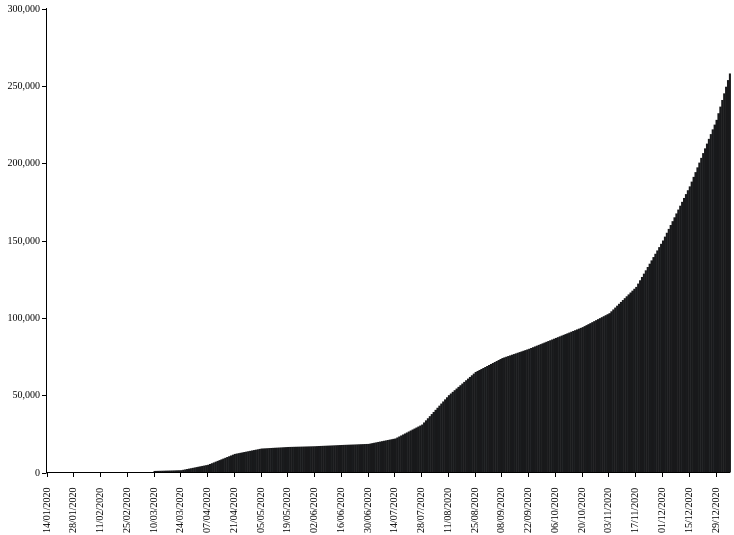 Image resolution: width=734 pixels, height=535 pixels. What do you see at coordinates (501, 510) in the screenshot?
I see `x-tick-label: 08/09/2020` at bounding box center [501, 510].